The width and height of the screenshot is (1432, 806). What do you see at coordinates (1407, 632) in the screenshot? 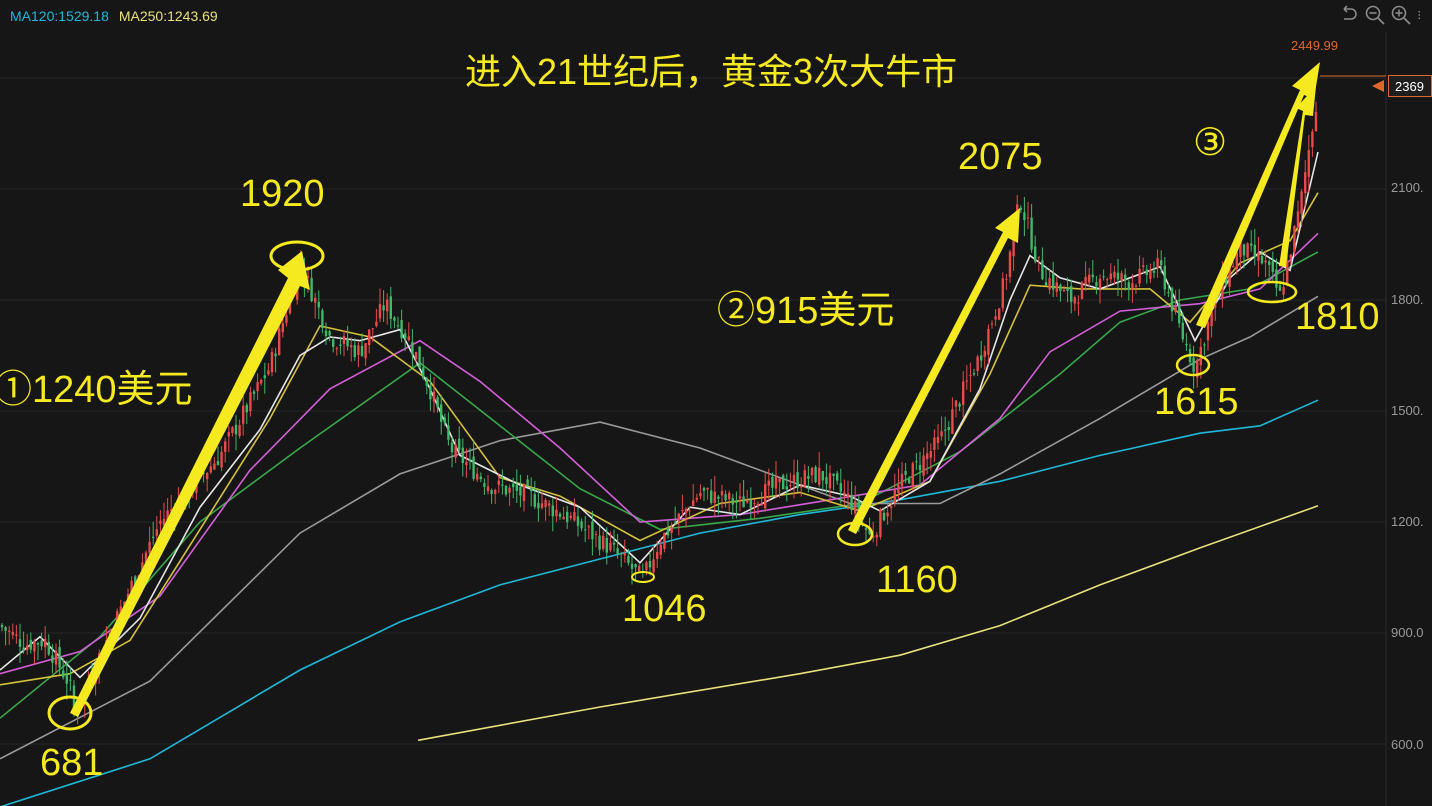
I see `y-tick-900: 900.0` at bounding box center [1407, 632].